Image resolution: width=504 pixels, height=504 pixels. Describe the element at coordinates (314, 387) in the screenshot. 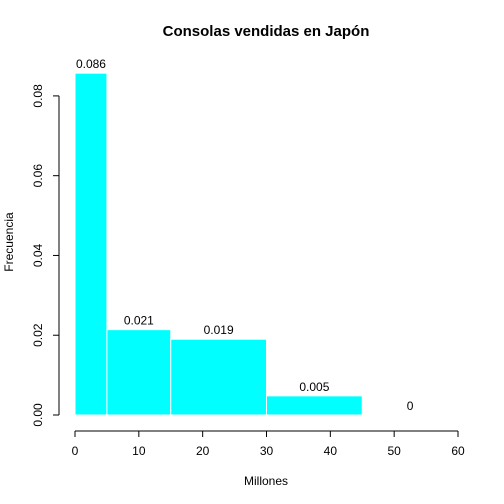

I see `bar-value-label-3: 0.005` at that location.